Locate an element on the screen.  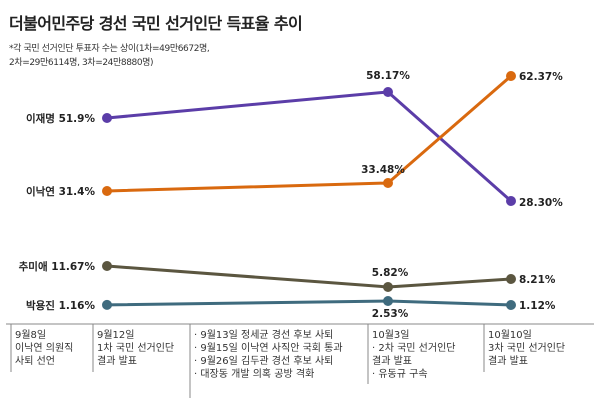
timeline-event-3-0: · 2차 국민 선거인단 is located at coordinates (413, 348).